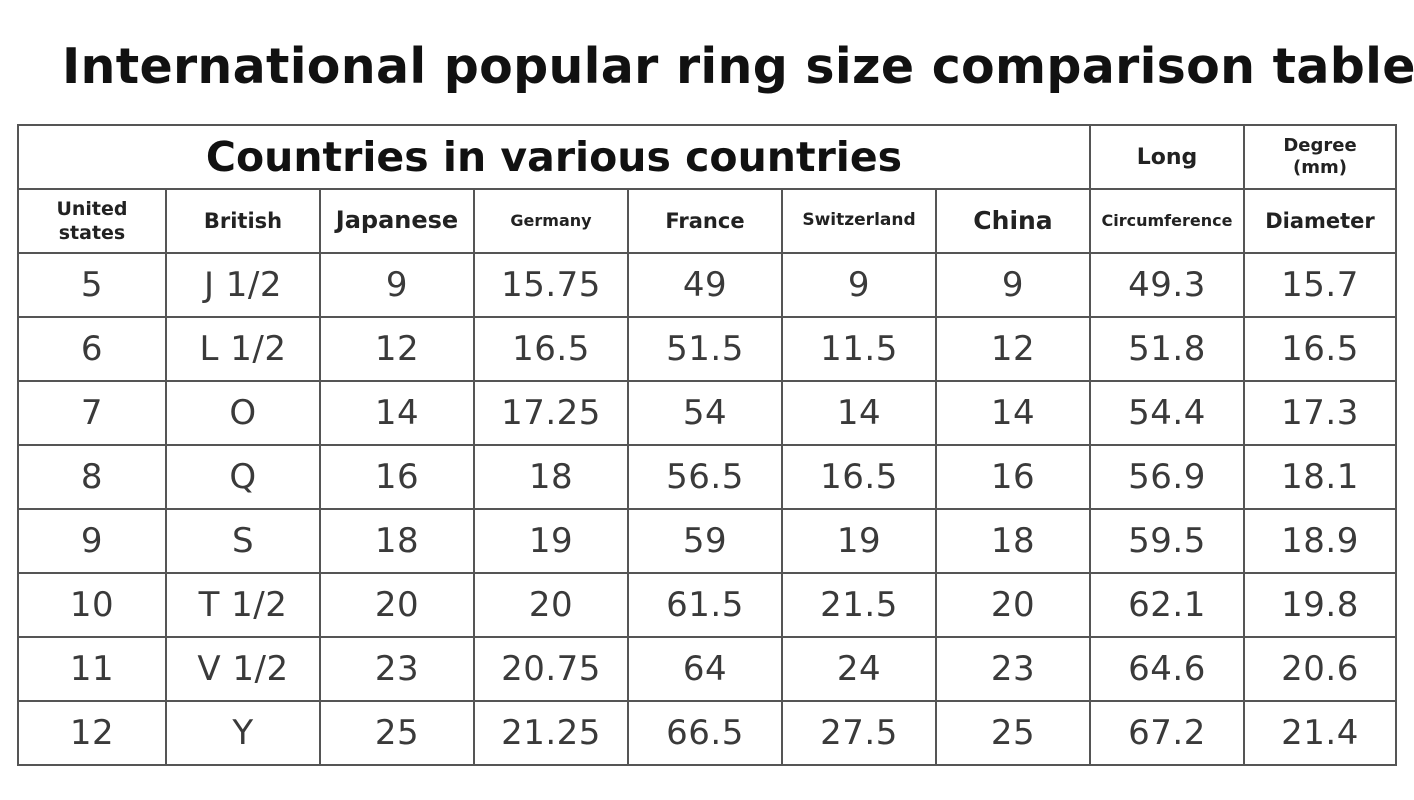 The image size is (1414, 800). What do you see at coordinates (1013, 477) in the screenshot?
I see `cell-china: 16` at bounding box center [1013, 477].